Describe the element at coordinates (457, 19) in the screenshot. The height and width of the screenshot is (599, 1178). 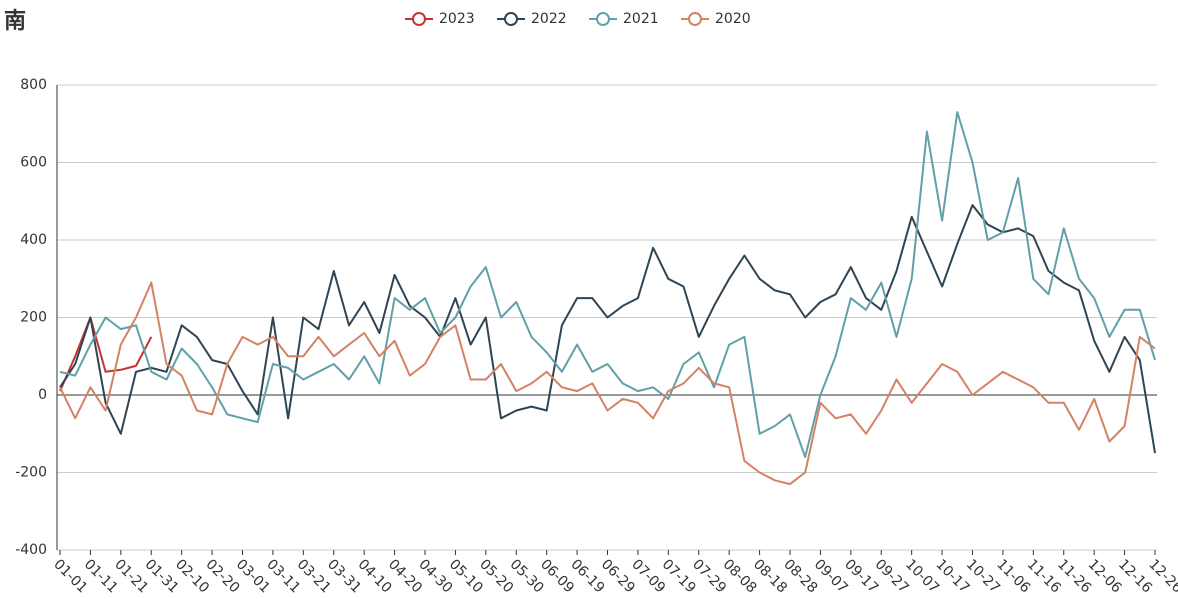
I see `legend-label: 2023` at that location.